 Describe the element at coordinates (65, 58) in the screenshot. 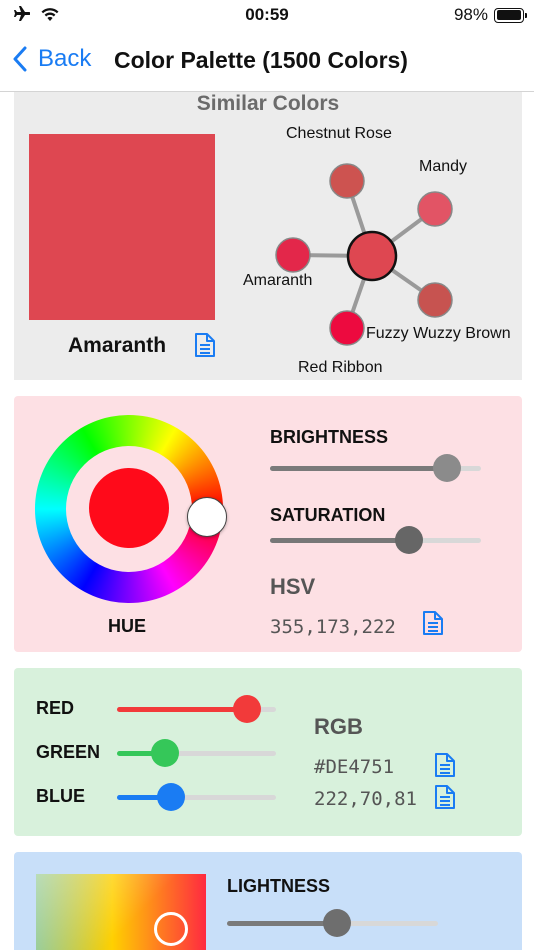

I see `back-label: Back` at that location.